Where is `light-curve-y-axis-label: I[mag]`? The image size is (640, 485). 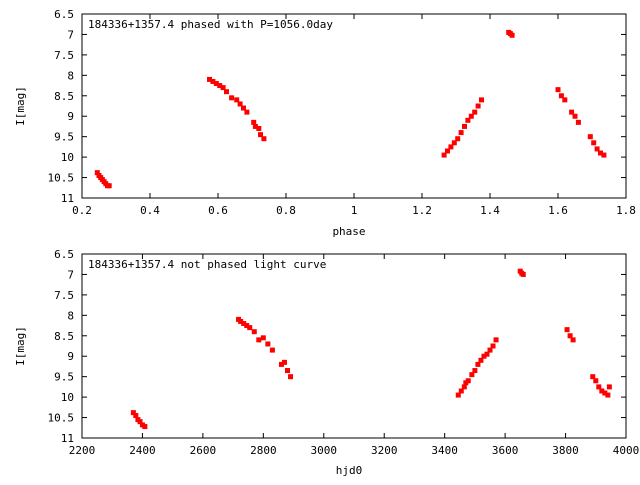 light-curve-y-axis-label: I[mag] is located at coordinates (20, 346).